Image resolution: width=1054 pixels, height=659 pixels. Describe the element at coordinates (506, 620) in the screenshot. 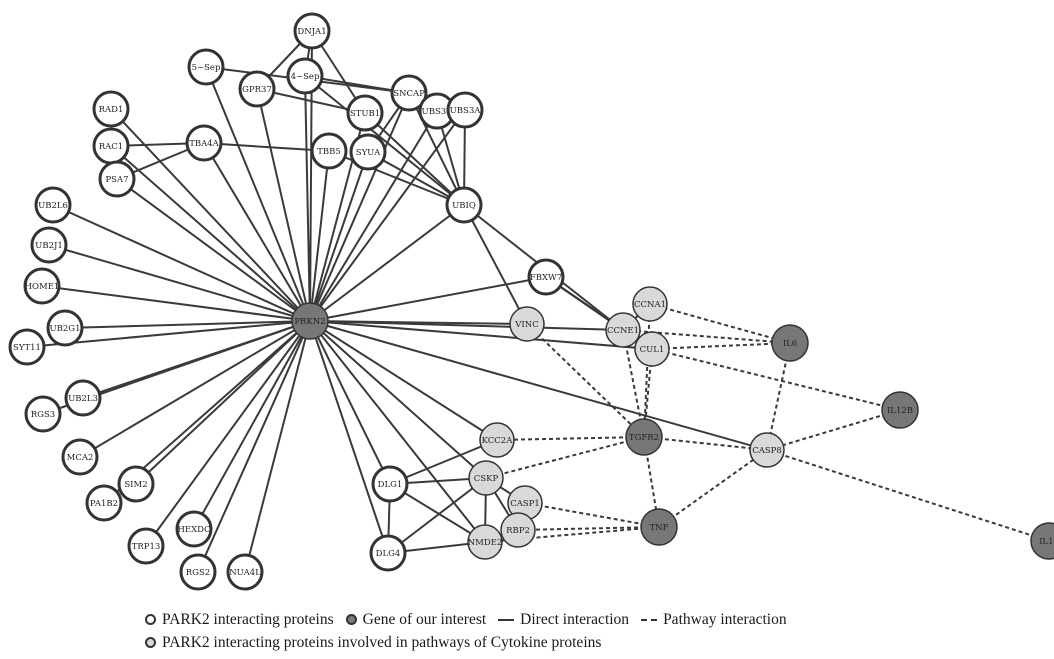

I see `solid-line-icon` at that location.